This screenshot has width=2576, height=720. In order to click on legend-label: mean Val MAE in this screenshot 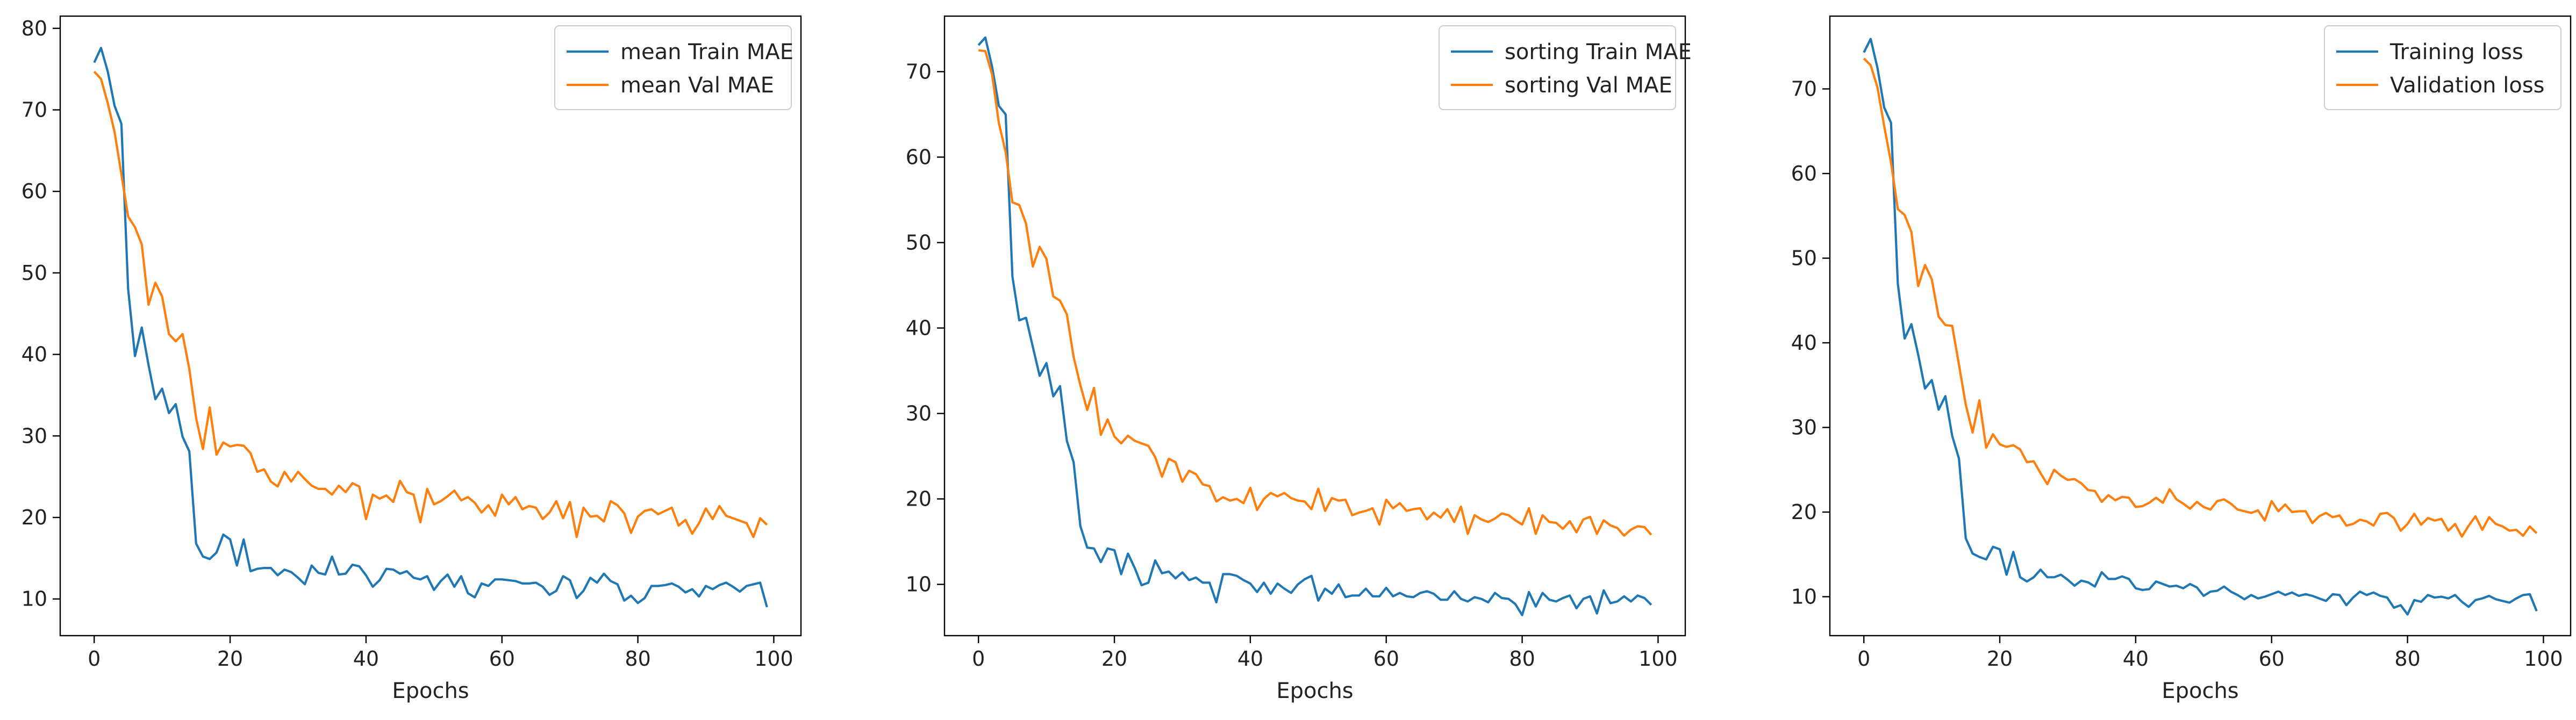, I will do `click(697, 85)`.